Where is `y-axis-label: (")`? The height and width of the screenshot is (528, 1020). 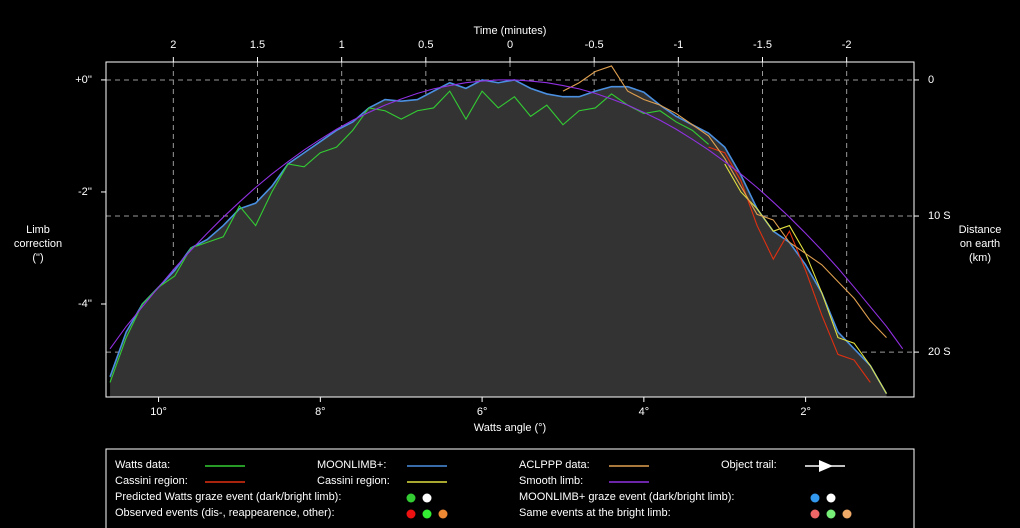
y-axis-label: (") is located at coordinates (37, 258).